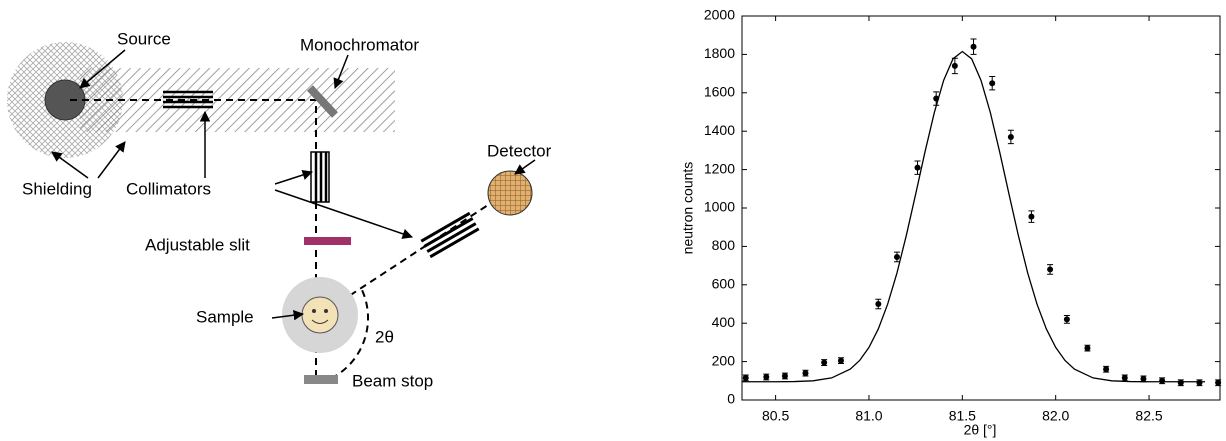 The image size is (1226, 441). What do you see at coordinates (719, 168) in the screenshot?
I see `y-tick-label: 1200` at bounding box center [719, 168].